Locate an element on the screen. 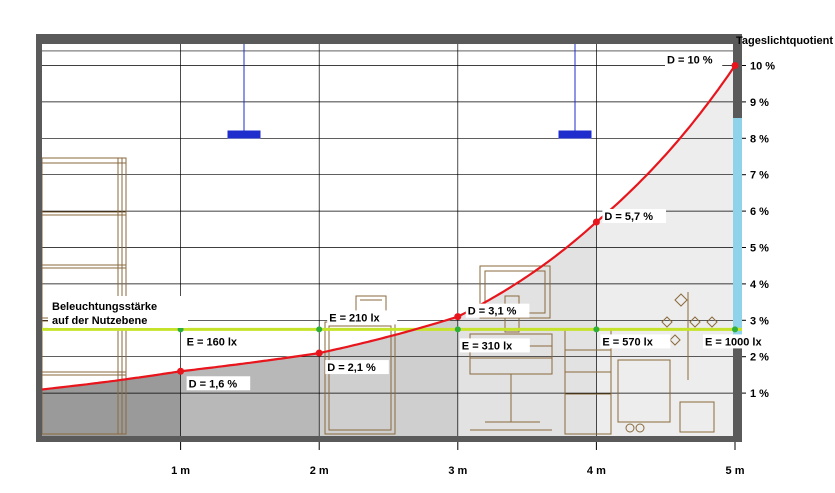 Image resolution: width=835 pixels, height=493 pixels. illuminance-label: E = 1000 lx is located at coordinates (733, 342).